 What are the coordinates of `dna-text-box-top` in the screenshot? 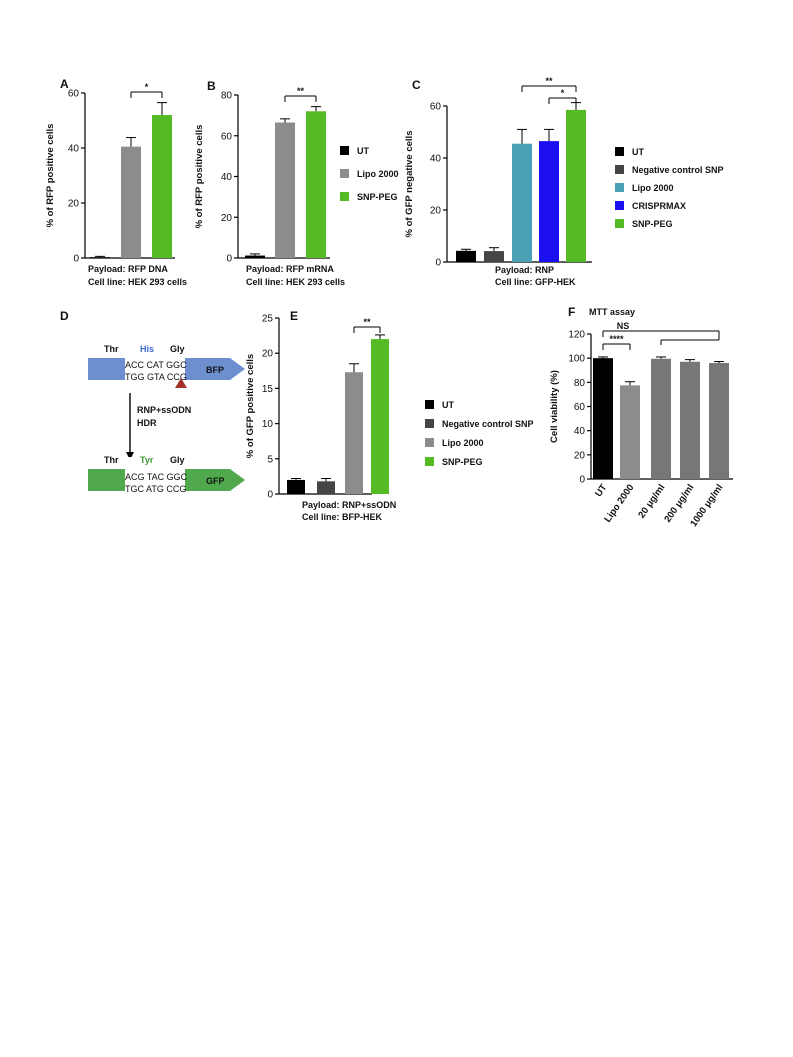 It's located at (155, 364).